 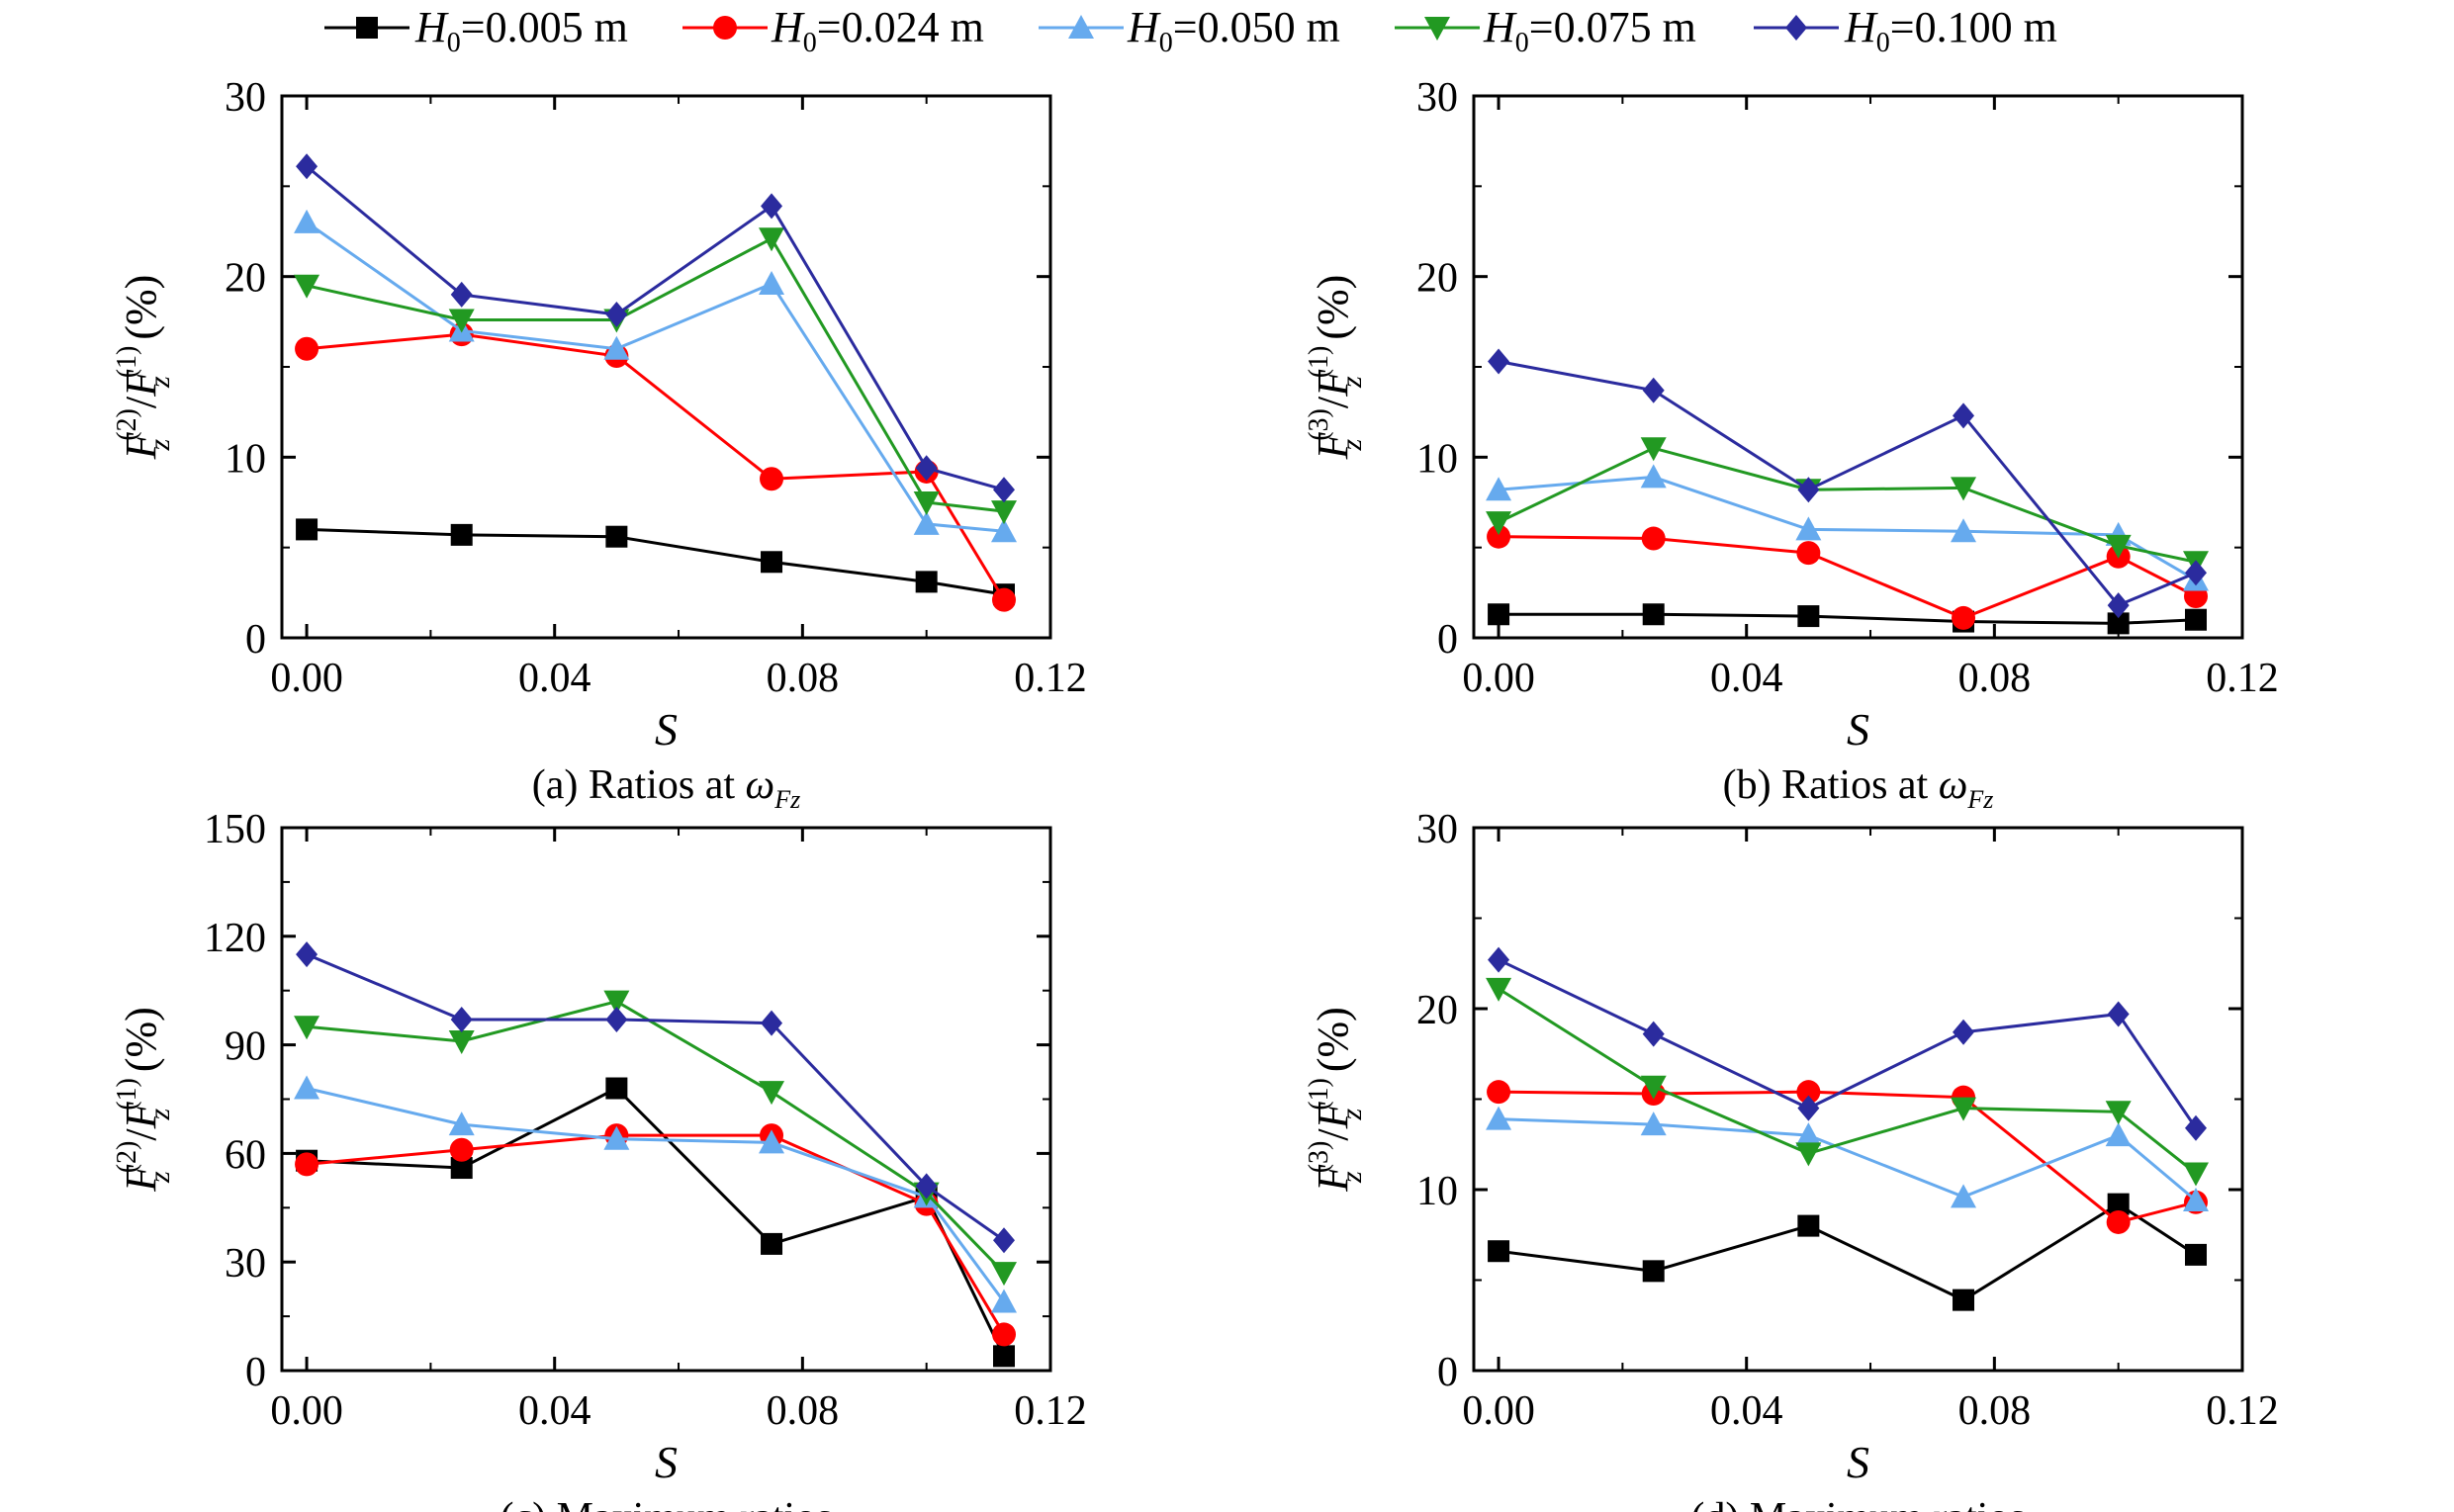 I want to click on x-tick-label: 0.04, so click(x=1746, y=679).